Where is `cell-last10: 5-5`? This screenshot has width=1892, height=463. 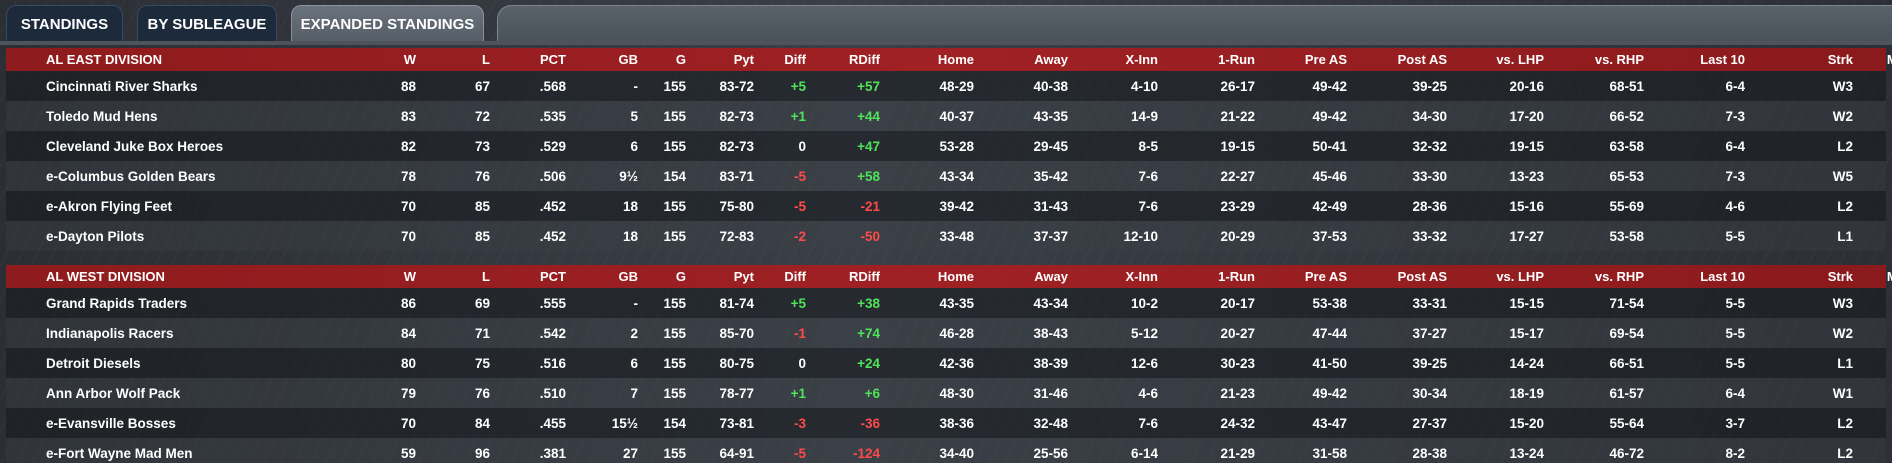
cell-last10: 5-5 is located at coordinates (1735, 363).